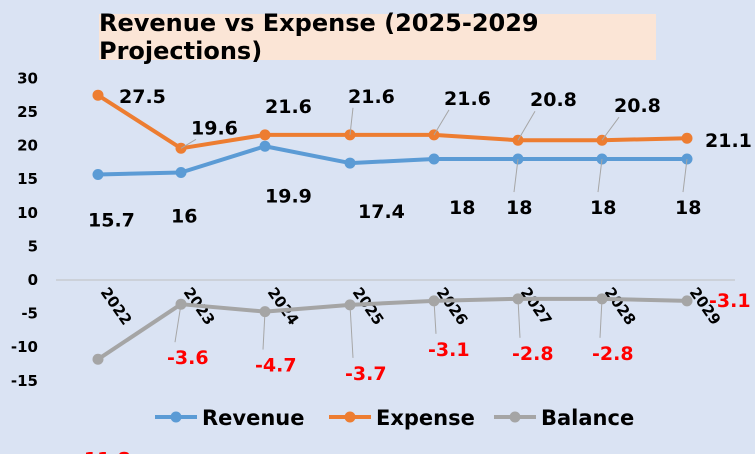  Describe the element at coordinates (283, 306) in the screenshot. I see `x-tick-label: 2024` at that location.